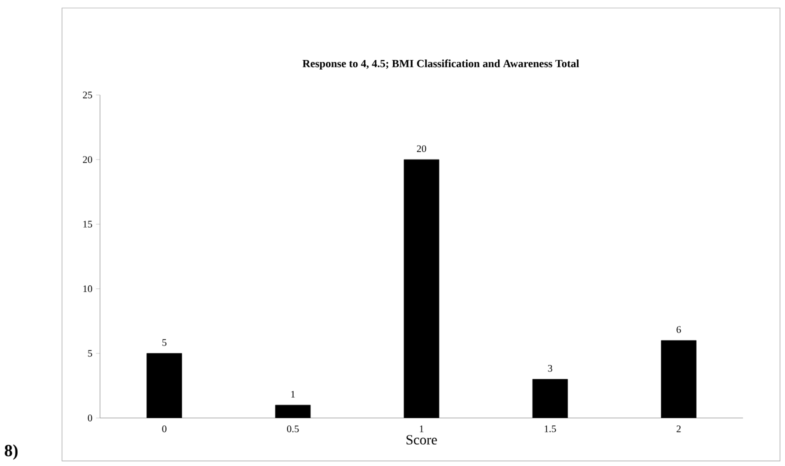 Image resolution: width=785 pixels, height=466 pixels. Describe the element at coordinates (678, 329) in the screenshot. I see `data-label: 6` at that location.